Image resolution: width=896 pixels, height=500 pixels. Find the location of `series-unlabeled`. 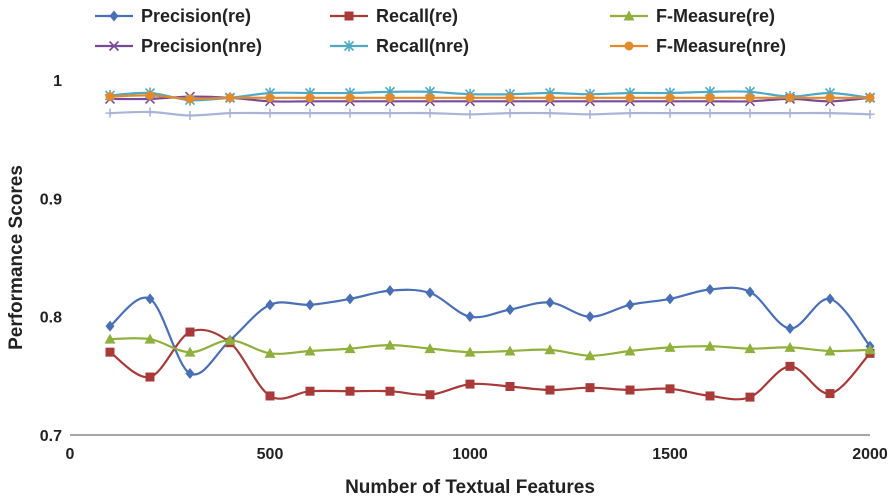

series-unlabeled is located at coordinates (490, 113).